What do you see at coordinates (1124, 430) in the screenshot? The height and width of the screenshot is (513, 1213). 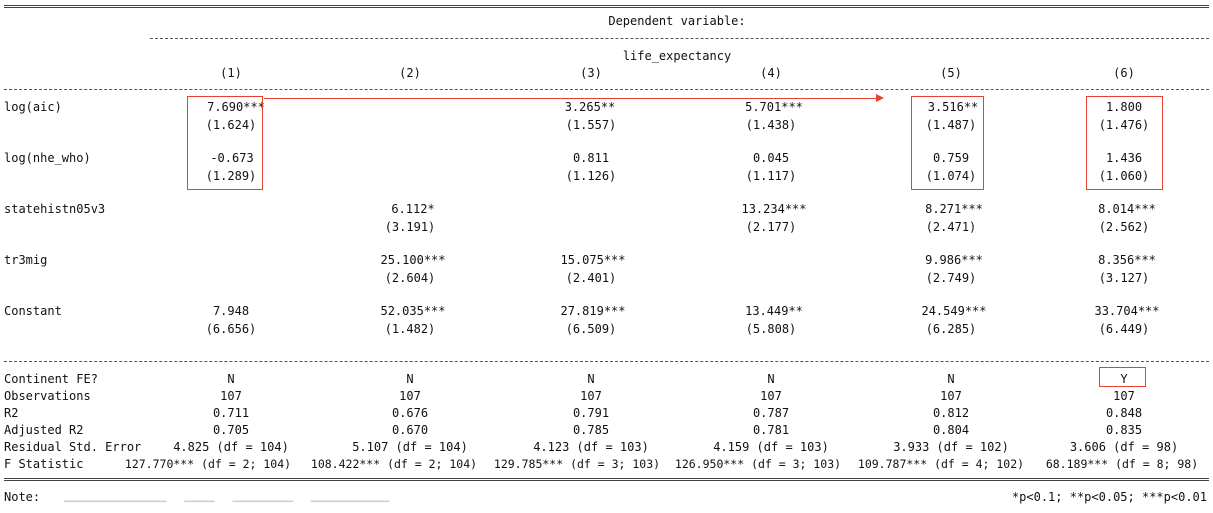 I see `stat-cell: 0.835` at bounding box center [1124, 430].